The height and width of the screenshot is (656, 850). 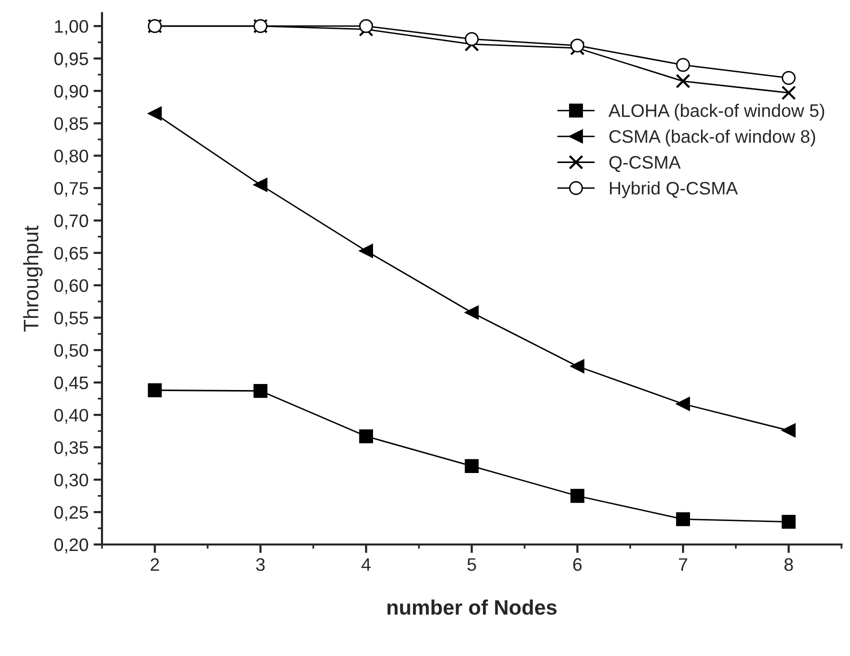 What do you see at coordinates (71, 384) in the screenshot?
I see `y-tick-label: 0,45` at bounding box center [71, 384].